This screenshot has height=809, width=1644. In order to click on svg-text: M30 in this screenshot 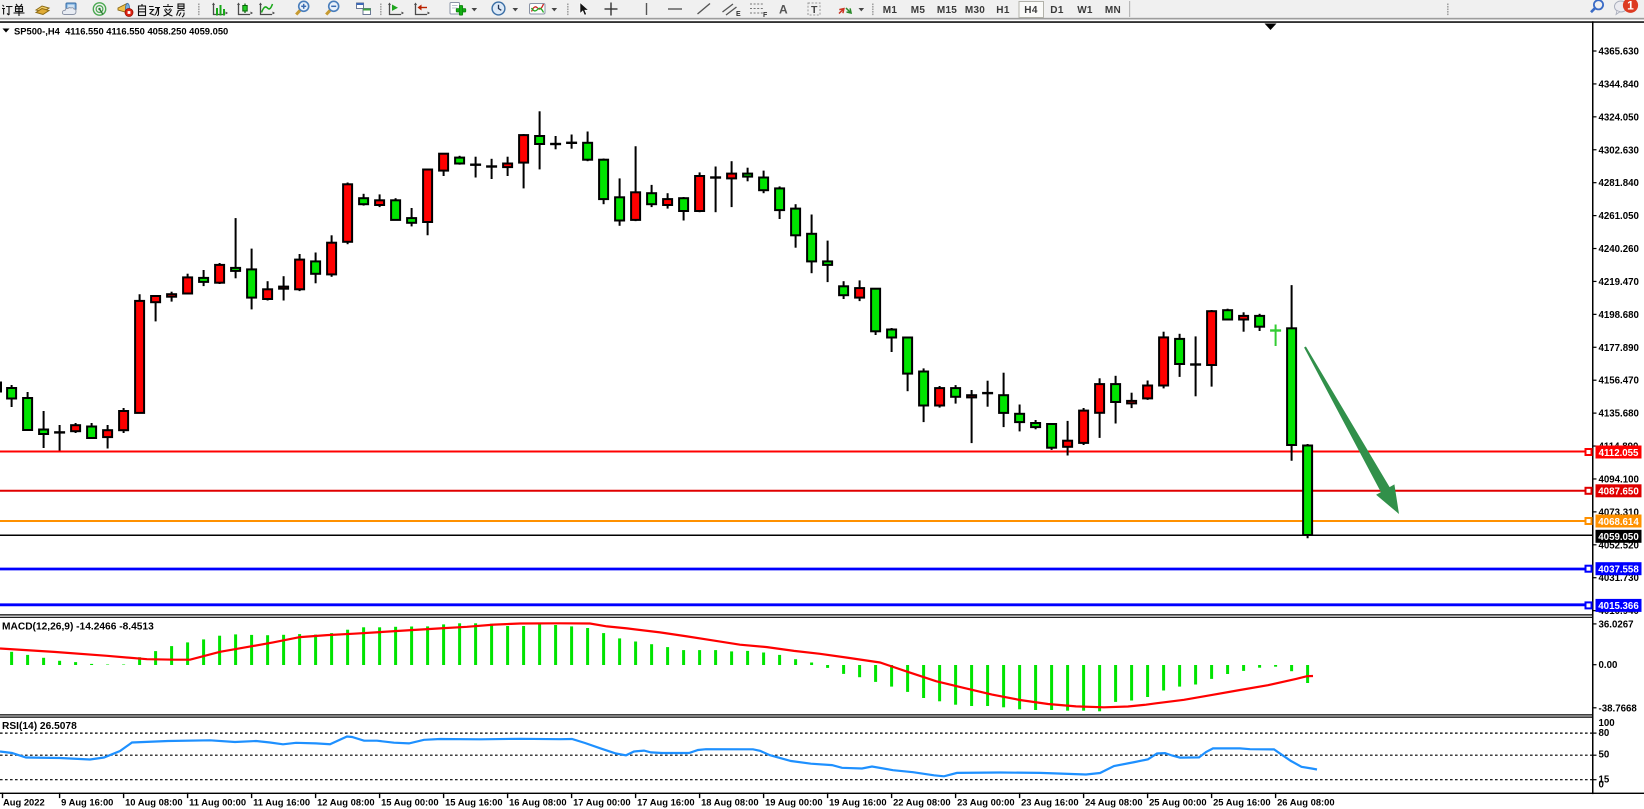, I will do `click(975, 10)`.